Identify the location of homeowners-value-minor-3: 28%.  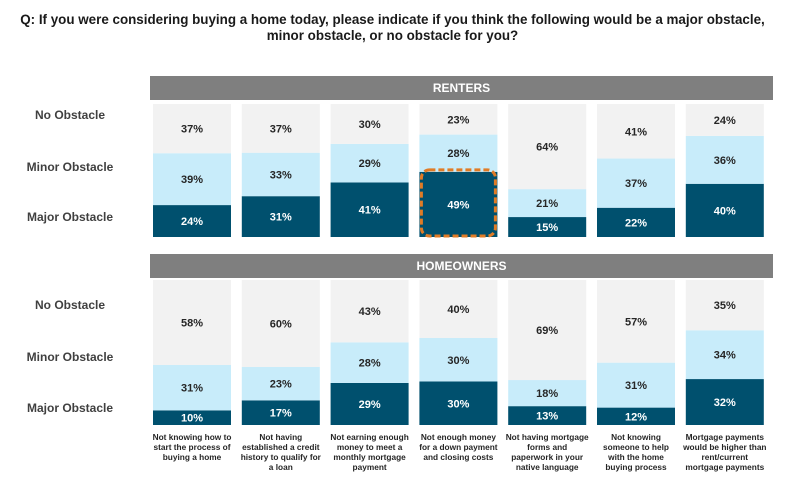
(370, 364).